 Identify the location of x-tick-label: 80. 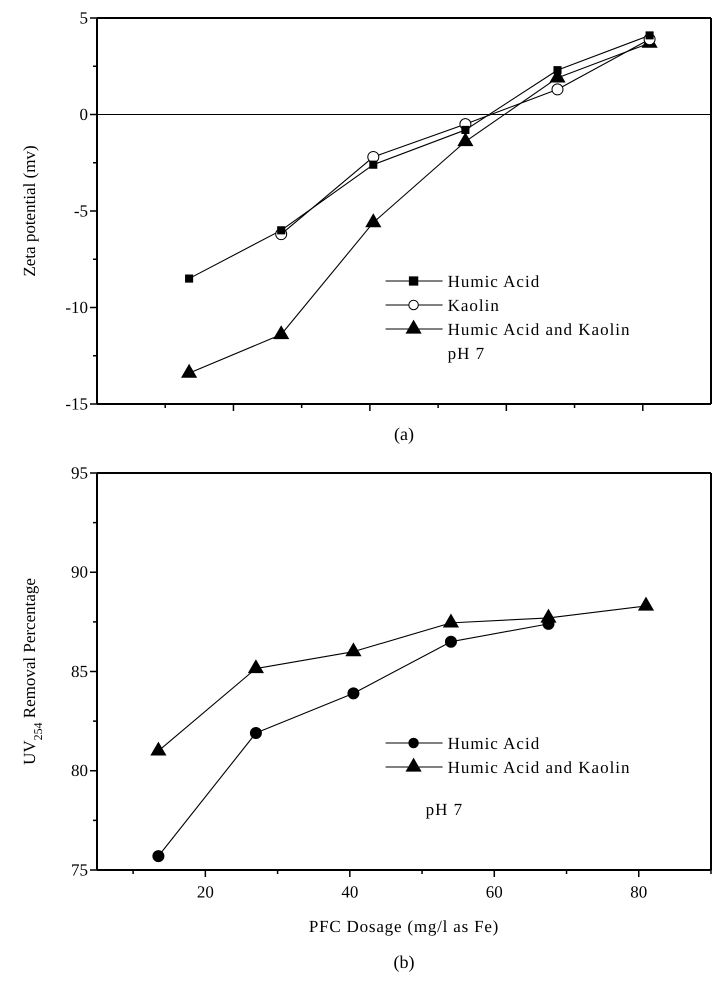
(639, 892).